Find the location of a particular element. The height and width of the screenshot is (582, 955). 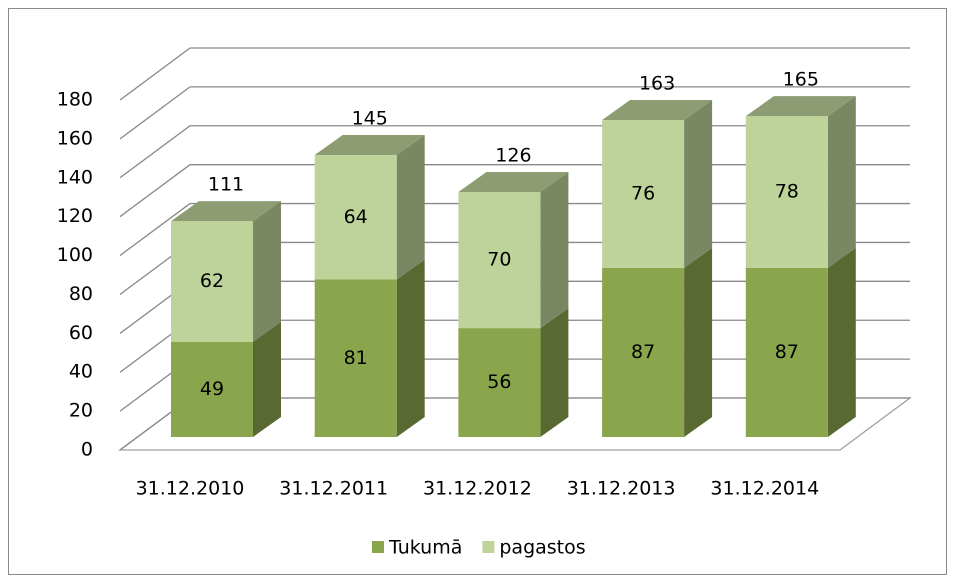

value-label: 49 is located at coordinates (212, 389).